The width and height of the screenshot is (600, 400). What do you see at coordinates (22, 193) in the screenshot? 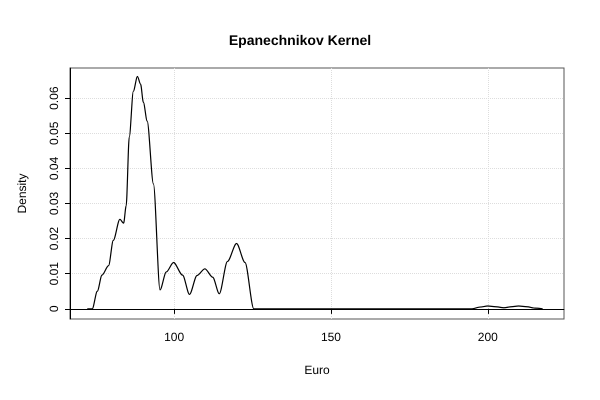
I see `y-axis-title: Density` at bounding box center [22, 193].